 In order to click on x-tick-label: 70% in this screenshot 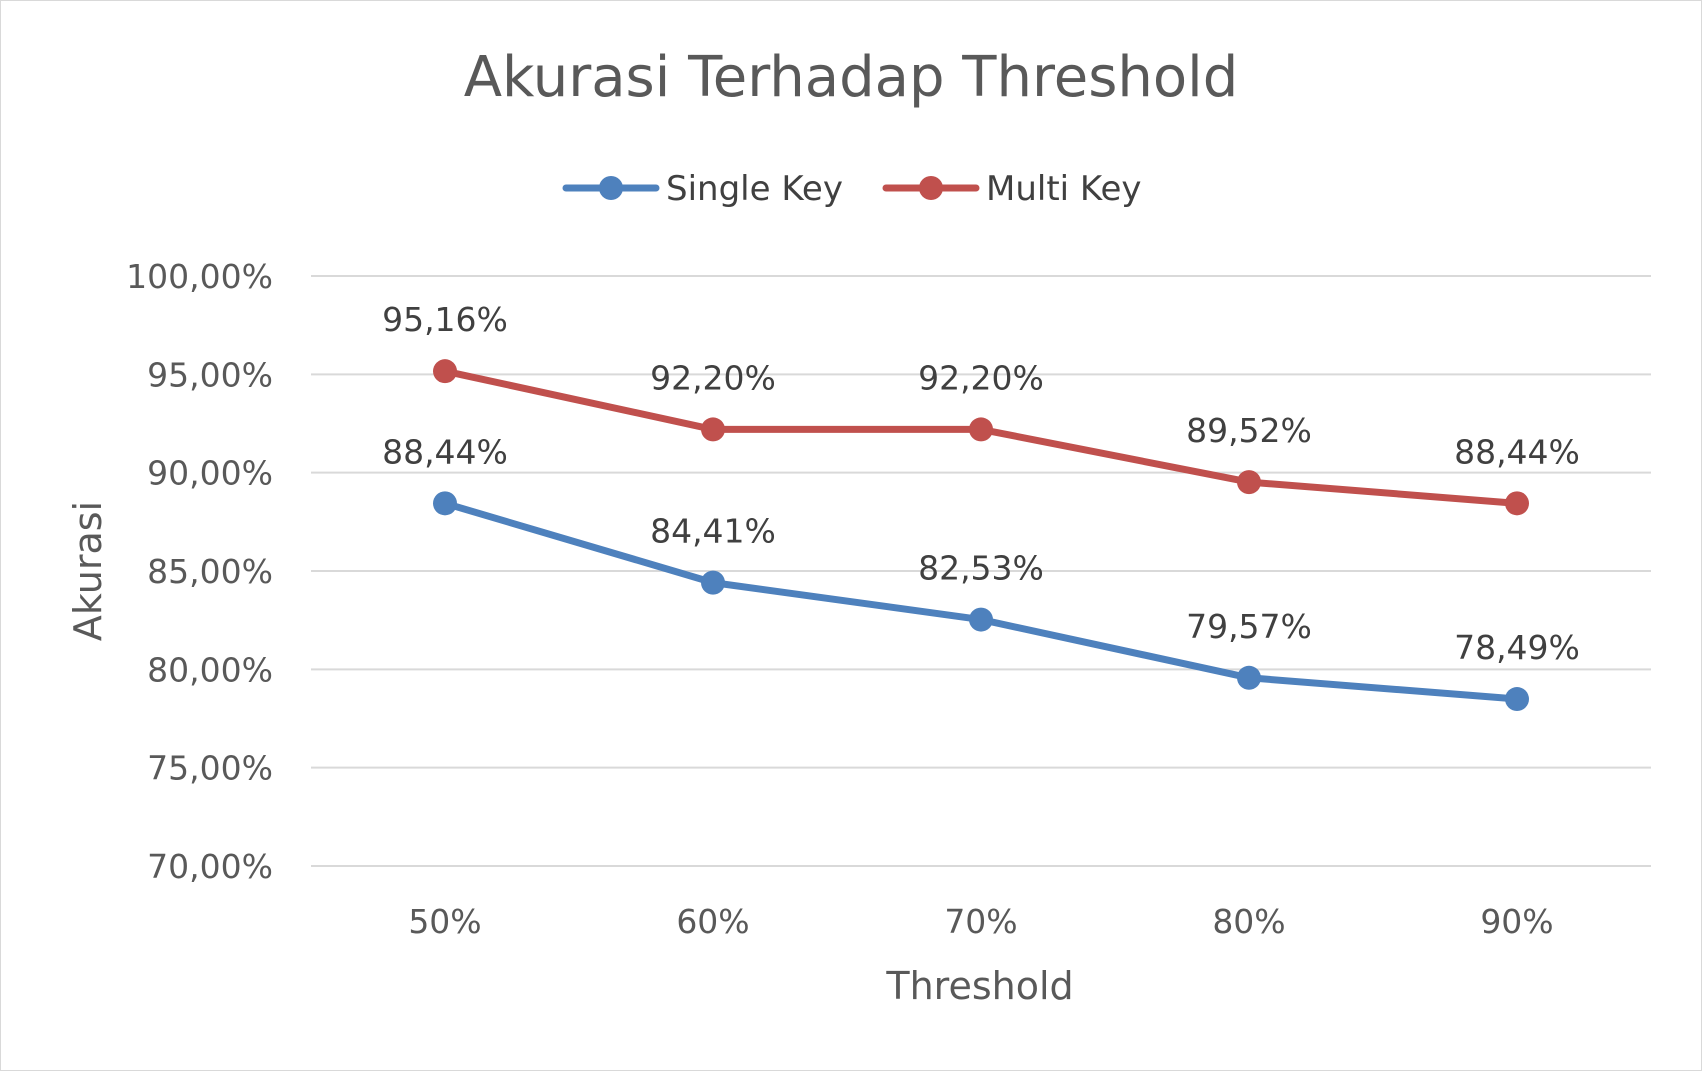, I will do `click(980, 921)`.